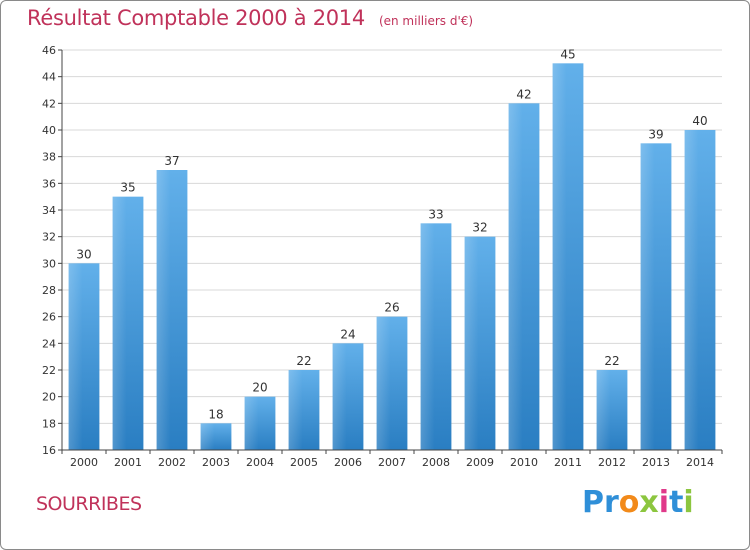  What do you see at coordinates (629, 502) in the screenshot?
I see `brand-letter: o` at bounding box center [629, 502].